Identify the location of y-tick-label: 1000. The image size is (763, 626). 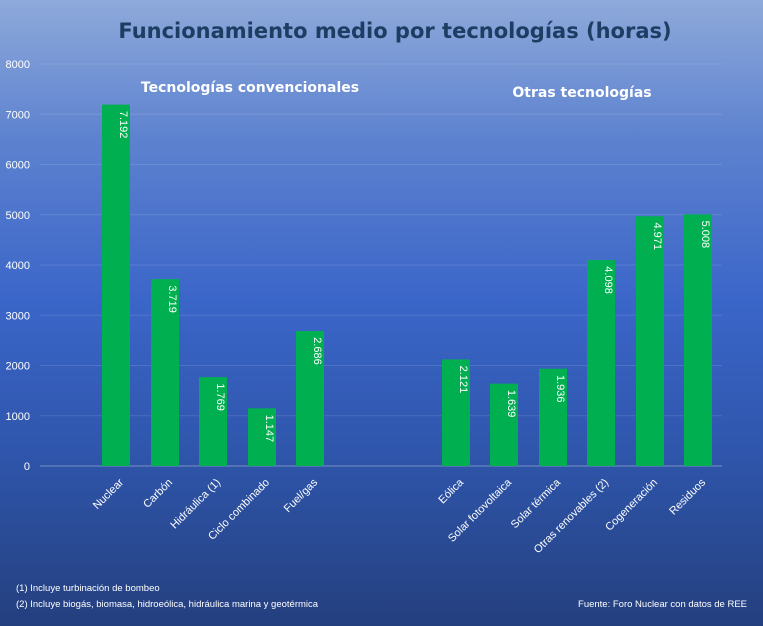
(18, 417).